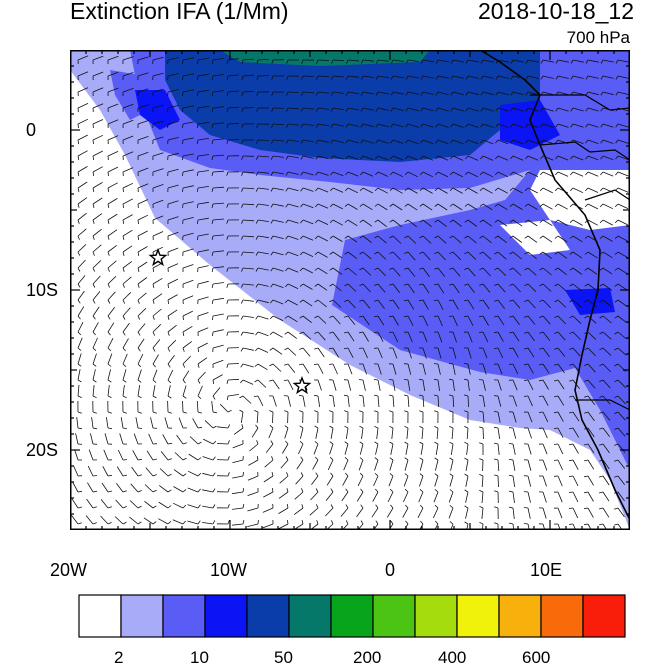  Describe the element at coordinates (390, 570) in the screenshot. I see `lon-label-0: 0` at that location.